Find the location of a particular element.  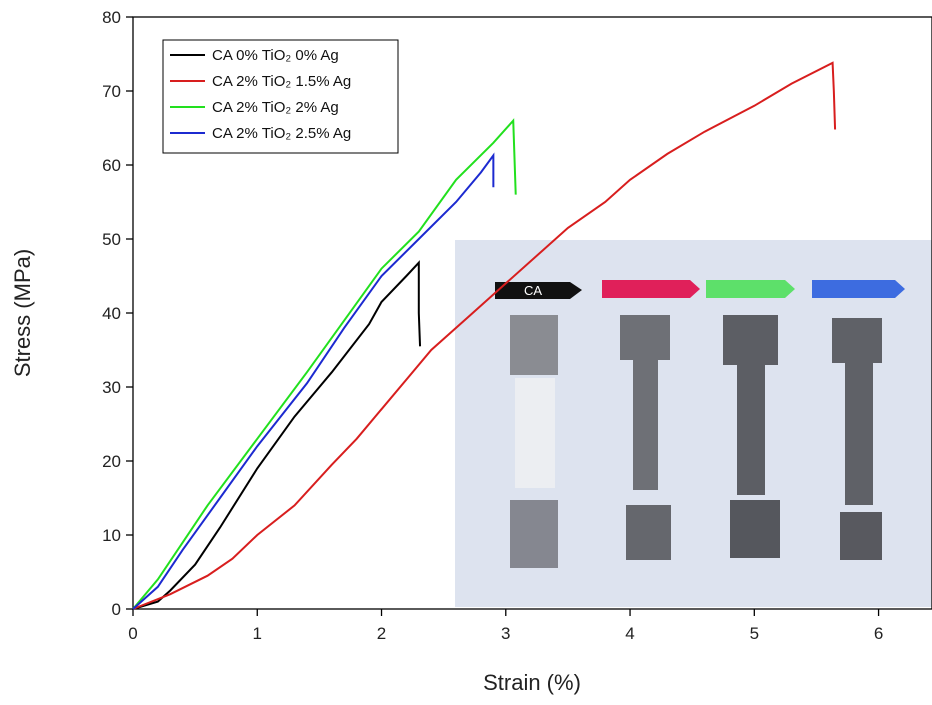

y-tick-label: 10 is located at coordinates (111, 535).